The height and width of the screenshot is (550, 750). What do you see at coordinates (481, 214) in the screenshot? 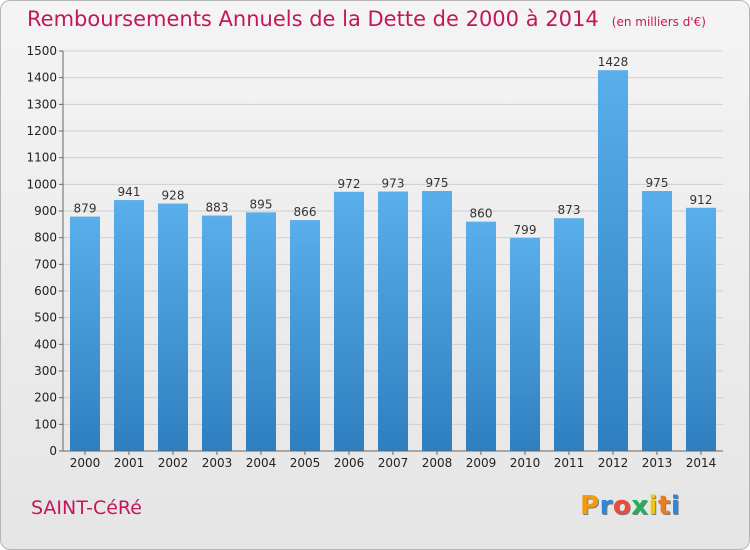
I see `value-label: 860` at bounding box center [481, 214].